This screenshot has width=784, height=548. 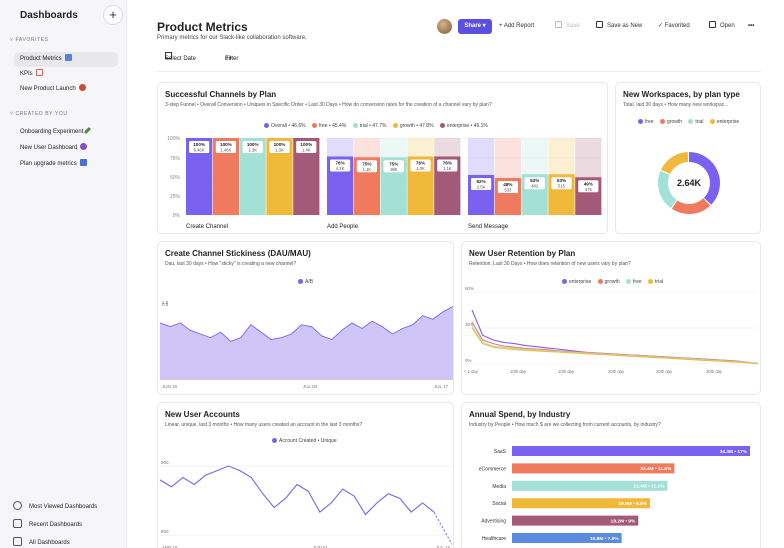 I want to click on check-icon: ✓, so click(x=661, y=26).